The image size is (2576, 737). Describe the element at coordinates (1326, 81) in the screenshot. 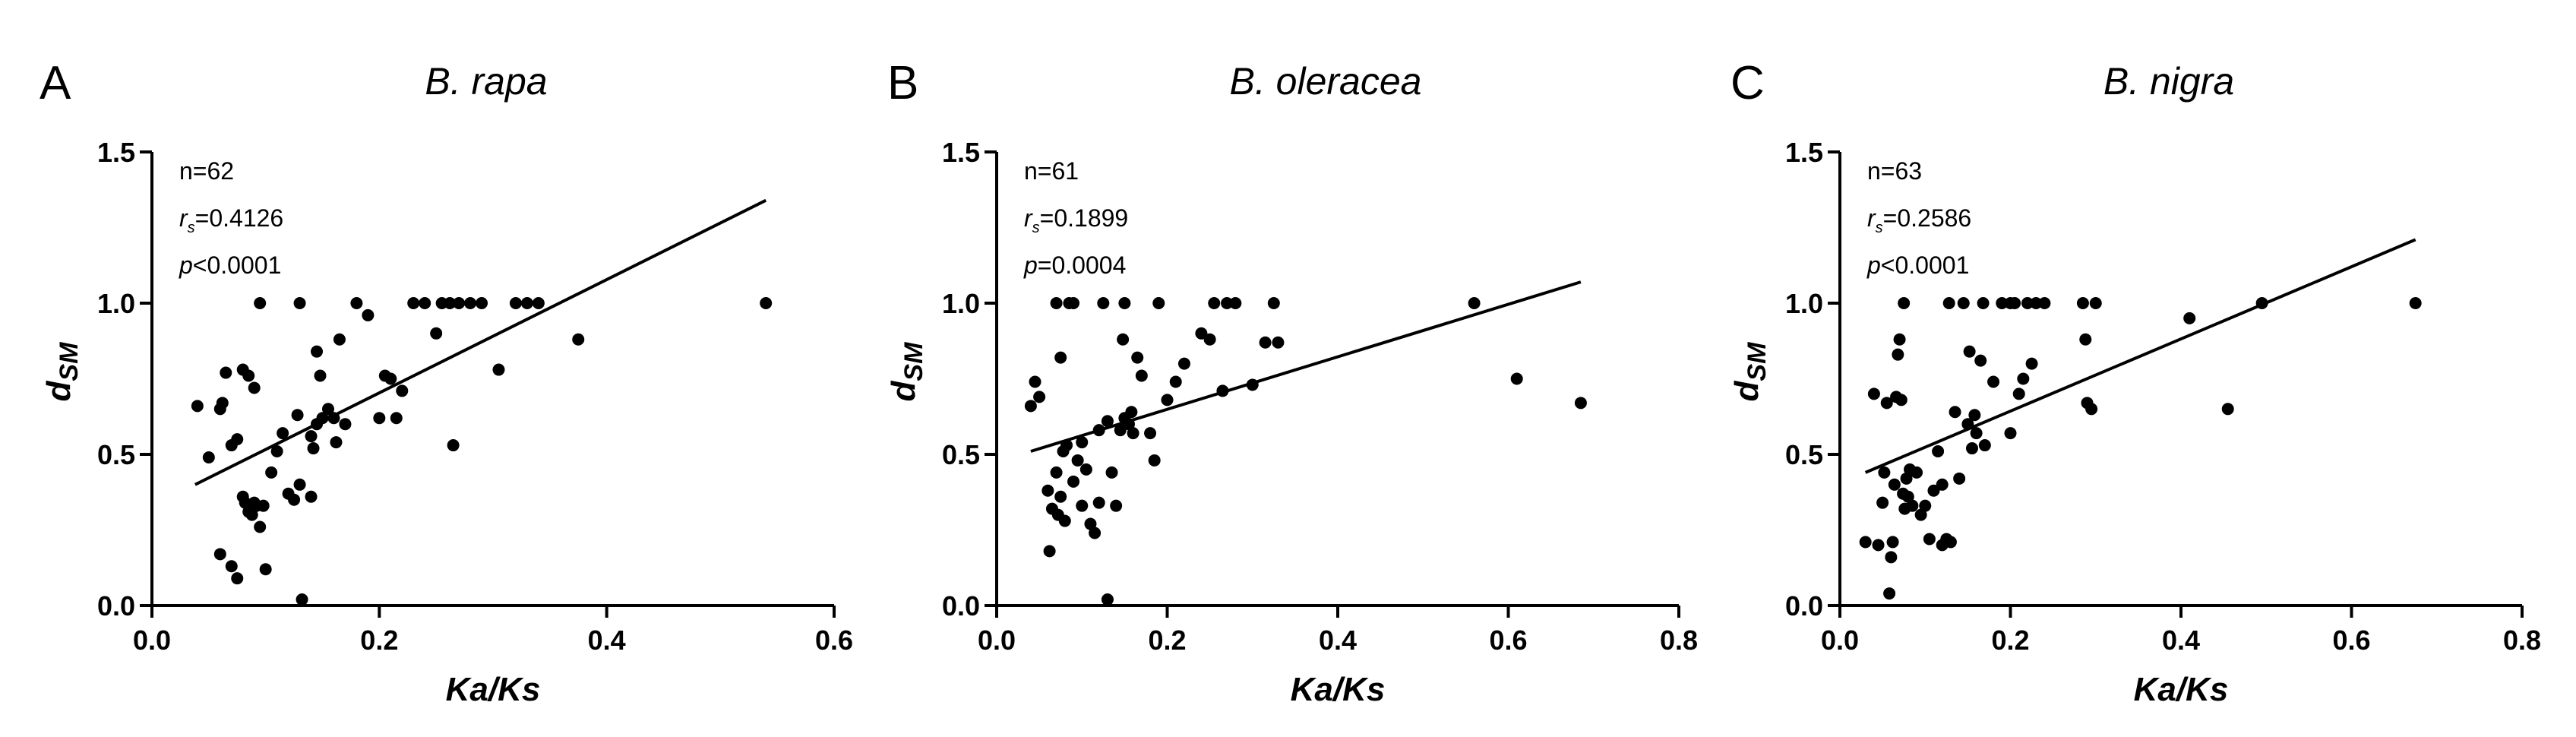

I see `chart-title: B. oleracea` at that location.